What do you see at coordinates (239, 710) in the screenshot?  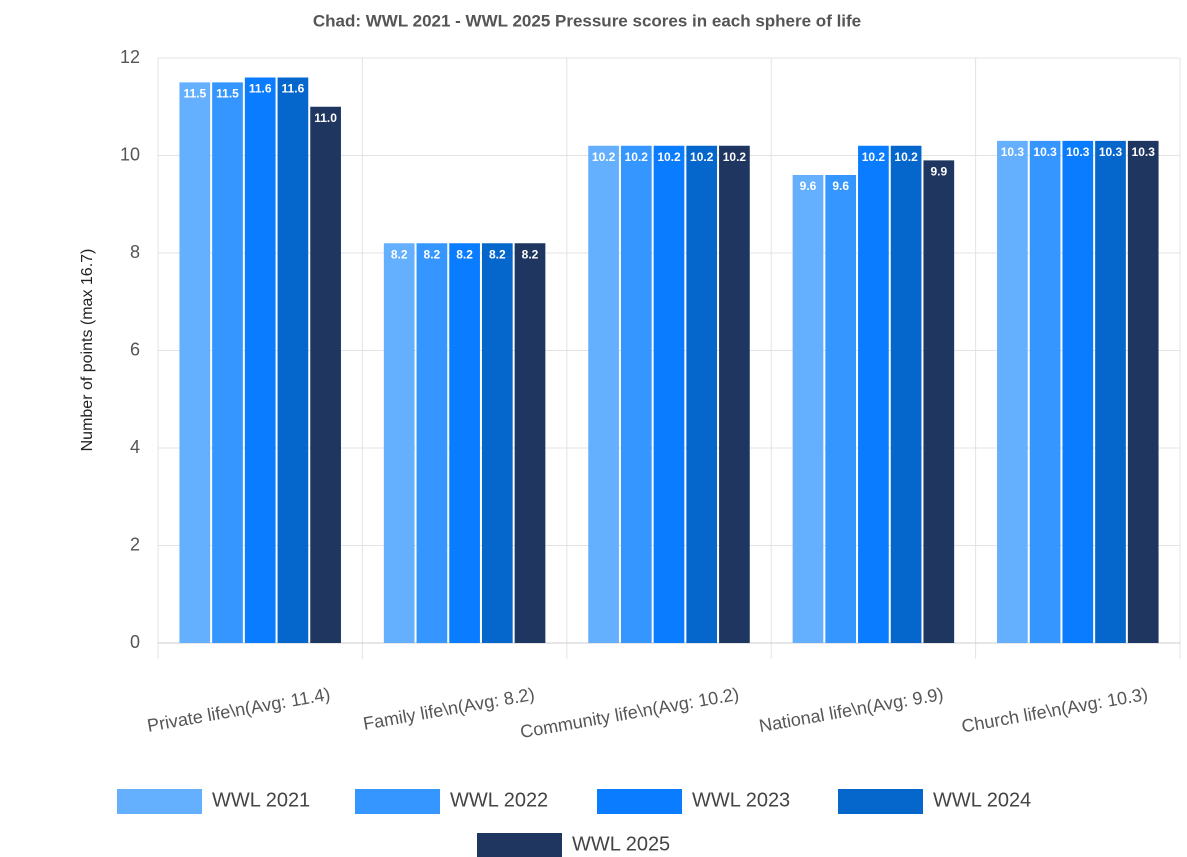 I see `x-tick-label: Private life\n(Avg: 11.4)` at bounding box center [239, 710].